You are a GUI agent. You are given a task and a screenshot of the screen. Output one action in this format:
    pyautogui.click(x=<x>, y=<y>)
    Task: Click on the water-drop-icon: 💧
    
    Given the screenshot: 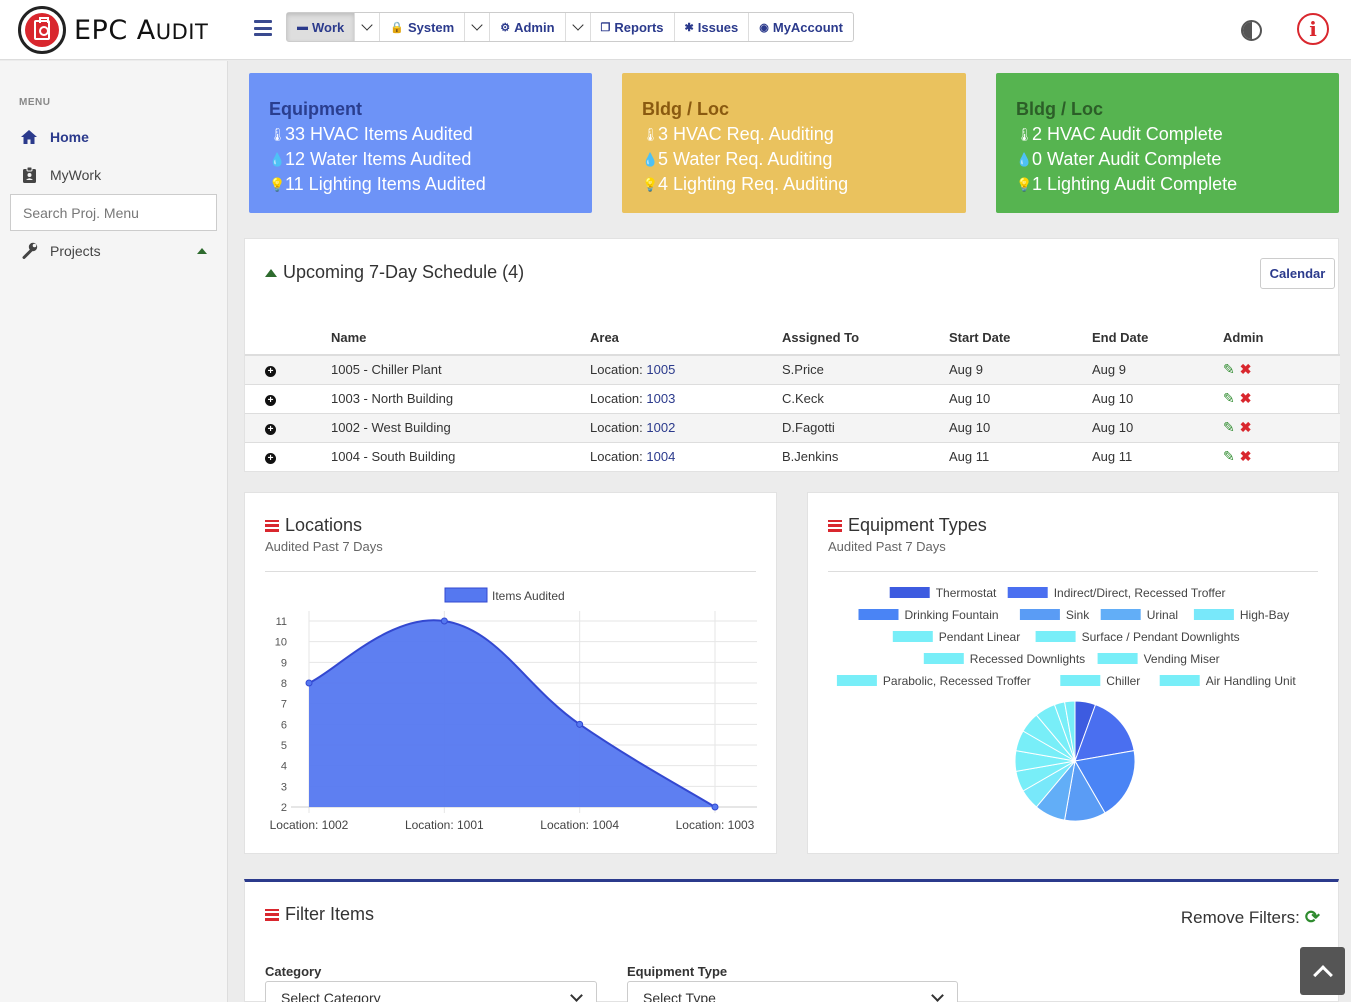 What is the action you would take?
    pyautogui.click(x=650, y=159)
    